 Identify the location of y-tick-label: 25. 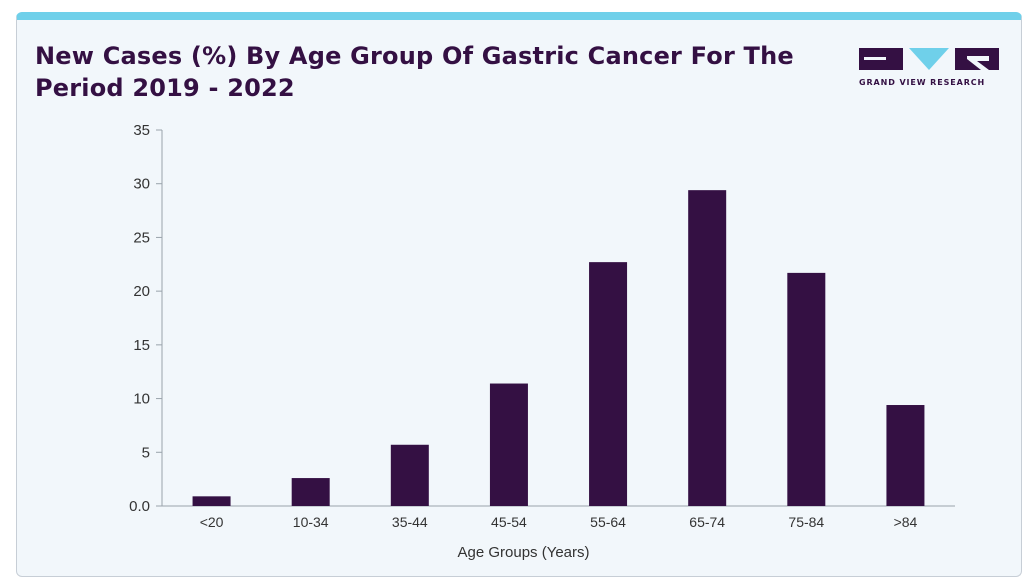
(141, 237).